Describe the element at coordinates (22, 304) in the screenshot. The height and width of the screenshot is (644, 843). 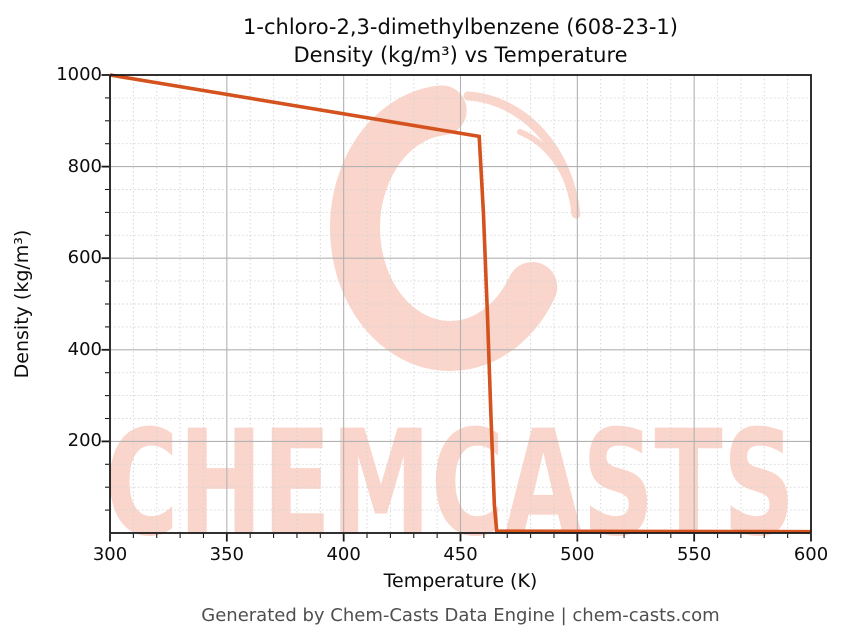
I see `y-axis-label: Density (kg/m³)` at that location.